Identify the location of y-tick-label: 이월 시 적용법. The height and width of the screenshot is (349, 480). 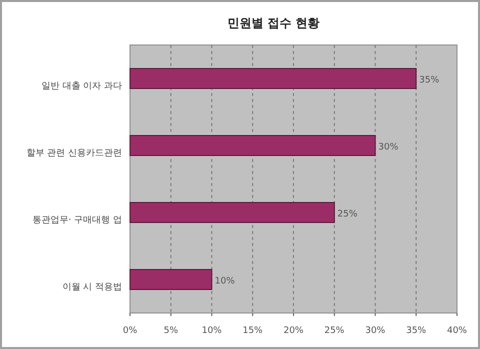
(92, 287).